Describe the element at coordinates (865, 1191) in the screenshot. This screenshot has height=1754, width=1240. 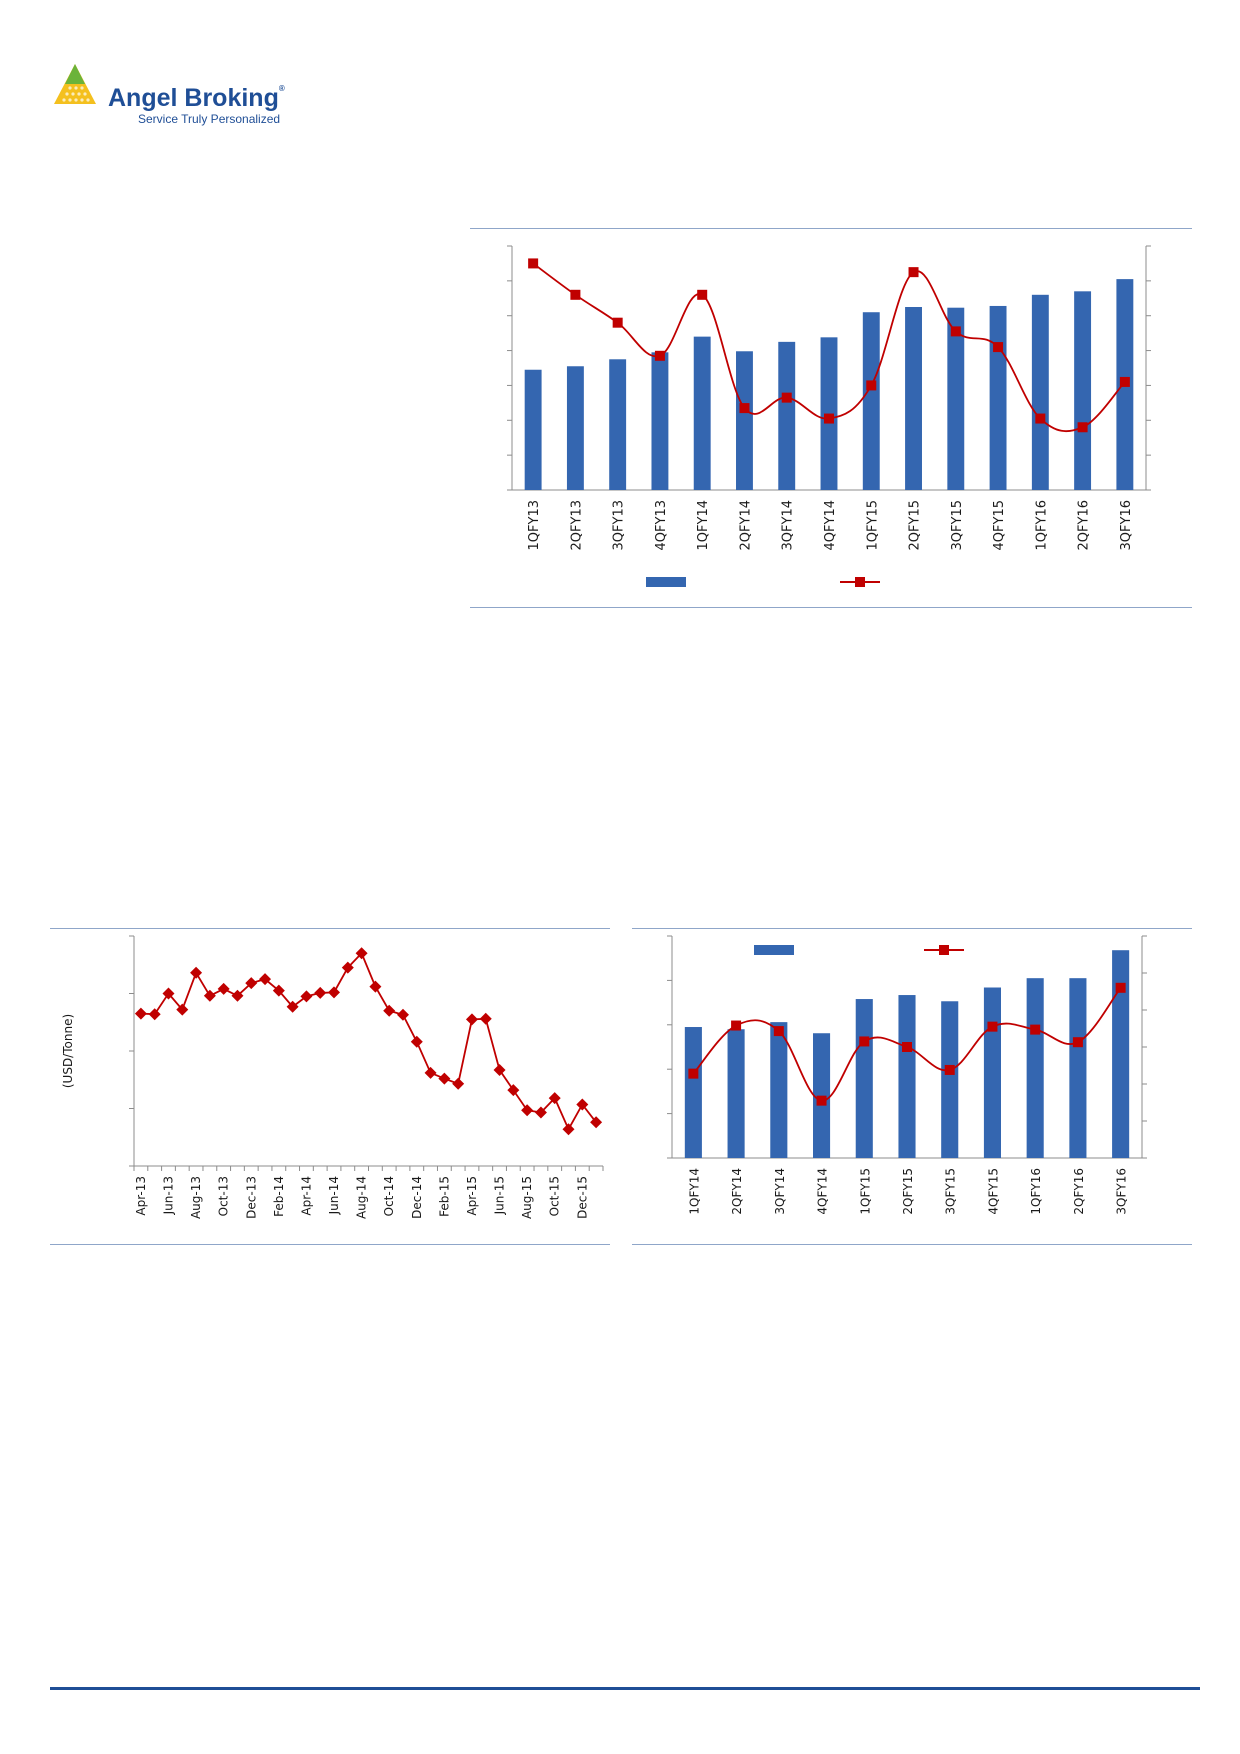
I see `chart3-category-label: 1QFY15` at that location.